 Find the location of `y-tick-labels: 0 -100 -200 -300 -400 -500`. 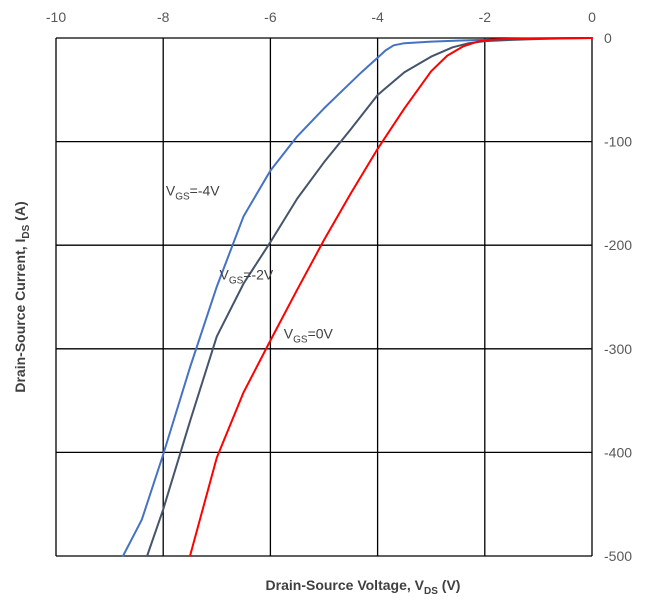

y-tick-labels: 0 -100 -200 -300 -400 -500 is located at coordinates (618, 297).